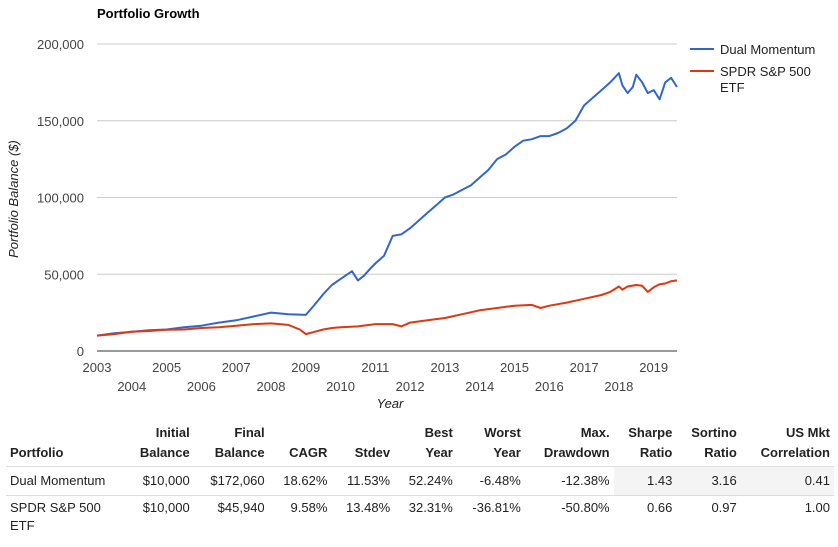  What do you see at coordinates (305, 367) in the screenshot?
I see `x-tick-label: 2009` at bounding box center [305, 367].